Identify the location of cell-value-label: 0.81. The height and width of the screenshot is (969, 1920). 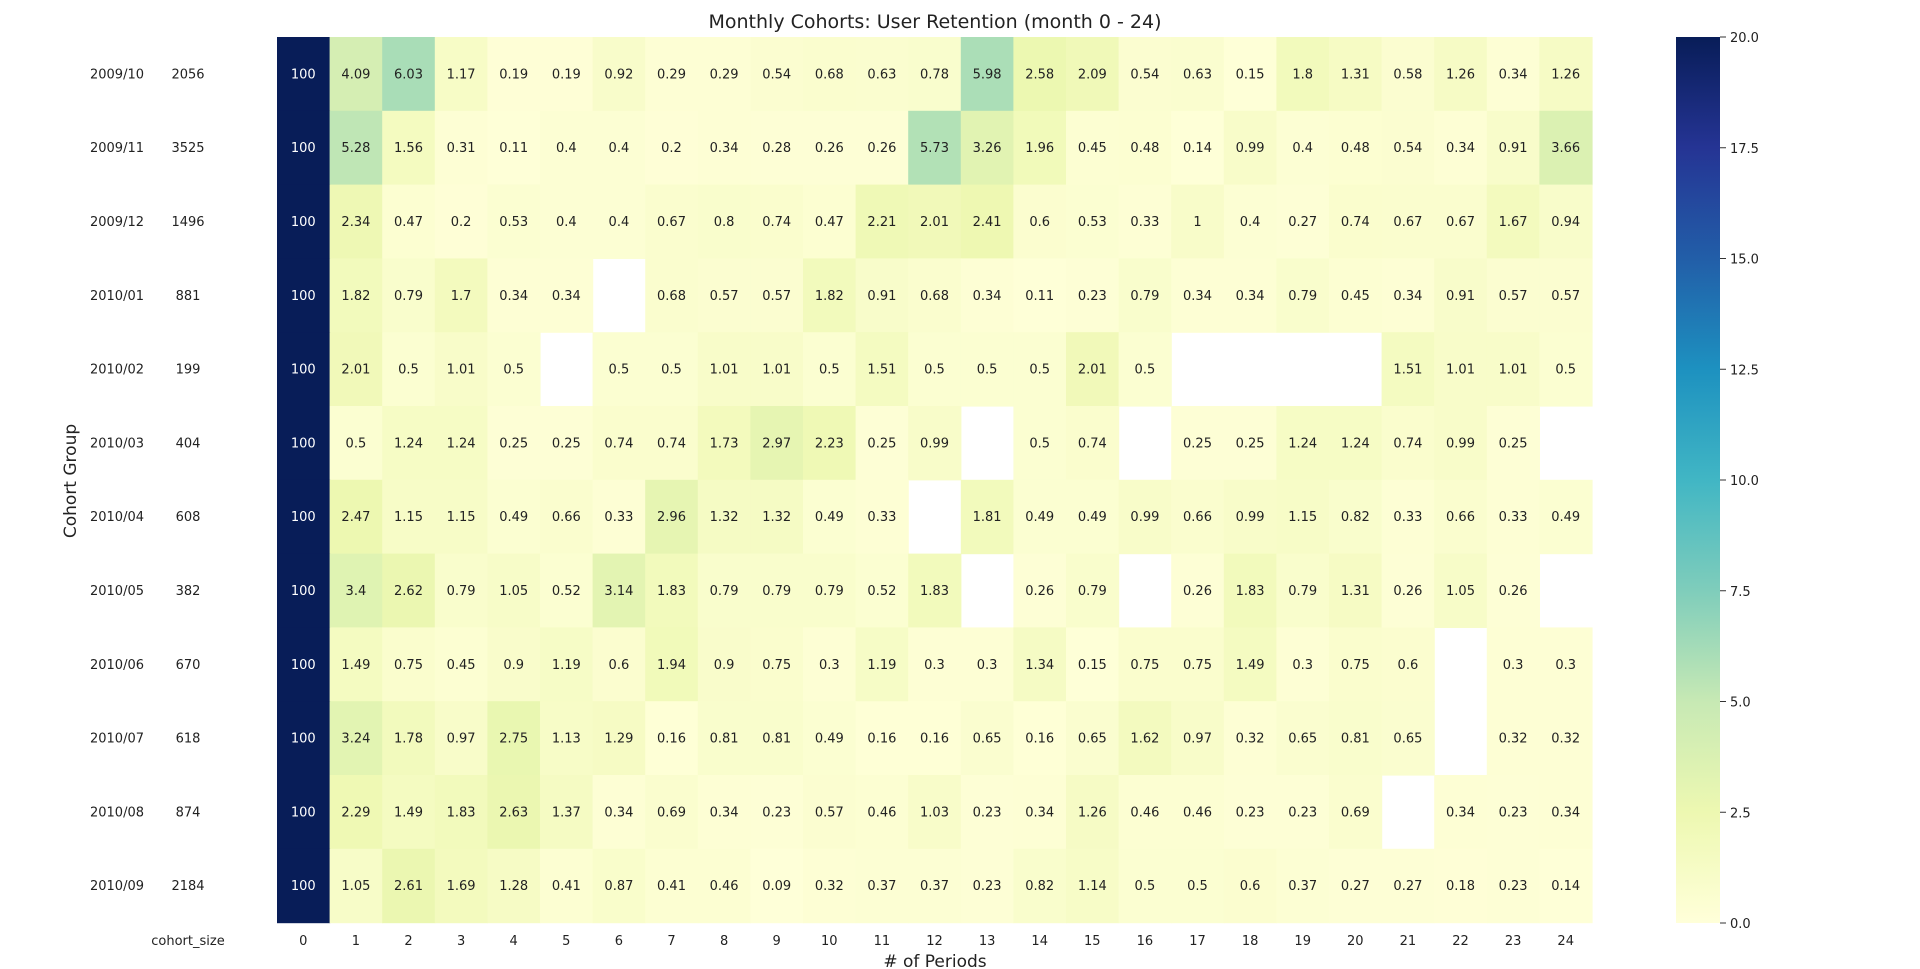
(724, 739).